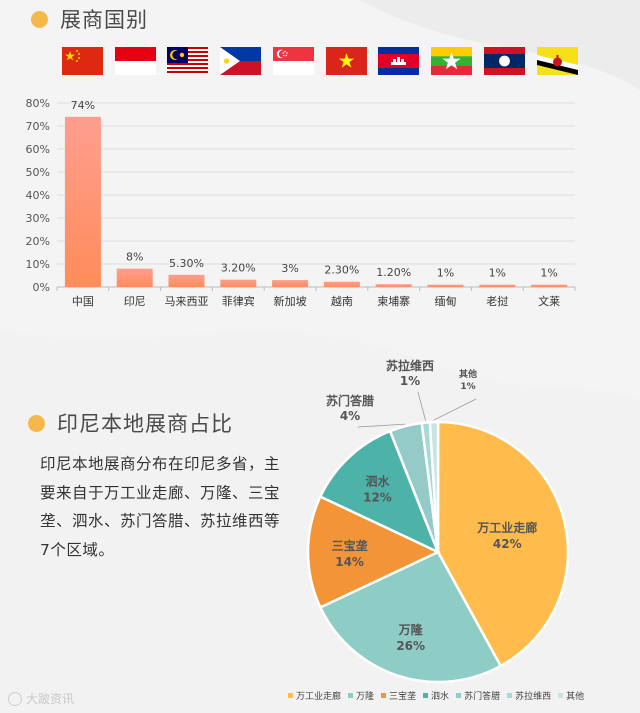 The height and width of the screenshot is (713, 640). Describe the element at coordinates (506, 527) in the screenshot. I see `pie-category-label: 万工业走廊` at that location.